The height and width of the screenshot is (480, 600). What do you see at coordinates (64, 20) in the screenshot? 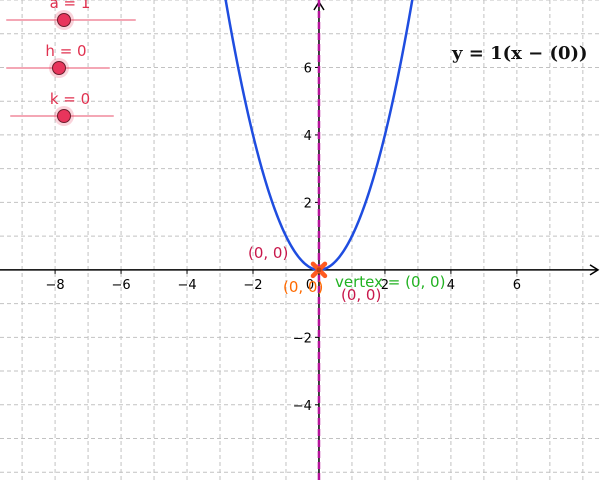
I see `slider-a-knob` at bounding box center [64, 20].